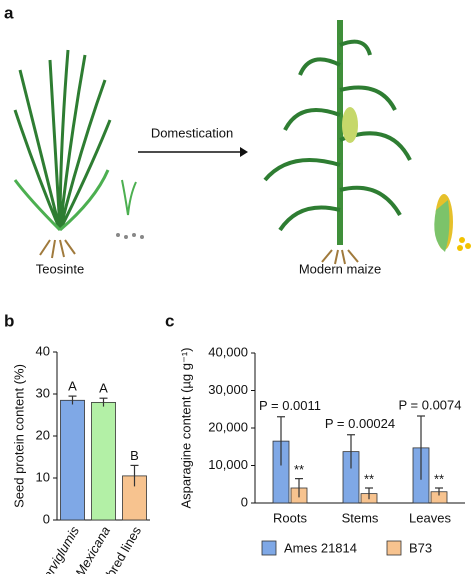  Describe the element at coordinates (290, 405) in the screenshot. I see `p-value: P = 0.0011` at that location.